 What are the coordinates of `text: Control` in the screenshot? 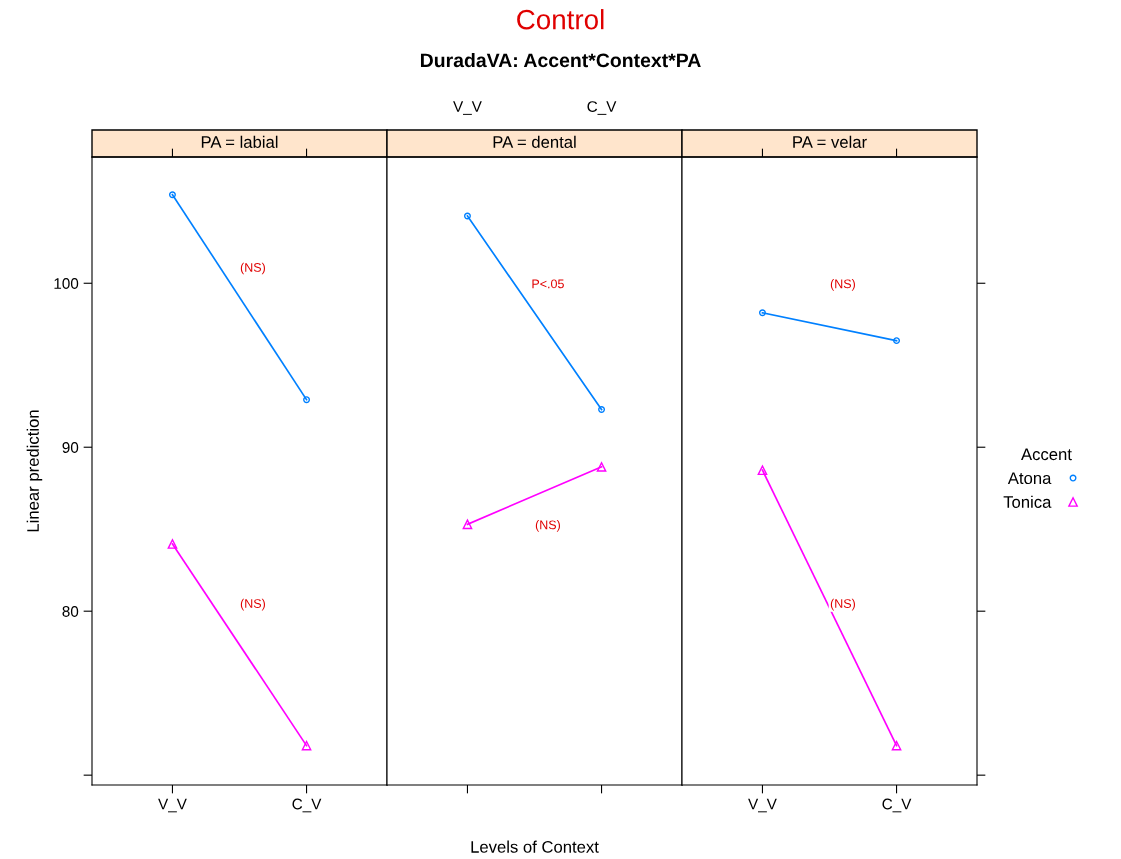 It's located at (560, 19).